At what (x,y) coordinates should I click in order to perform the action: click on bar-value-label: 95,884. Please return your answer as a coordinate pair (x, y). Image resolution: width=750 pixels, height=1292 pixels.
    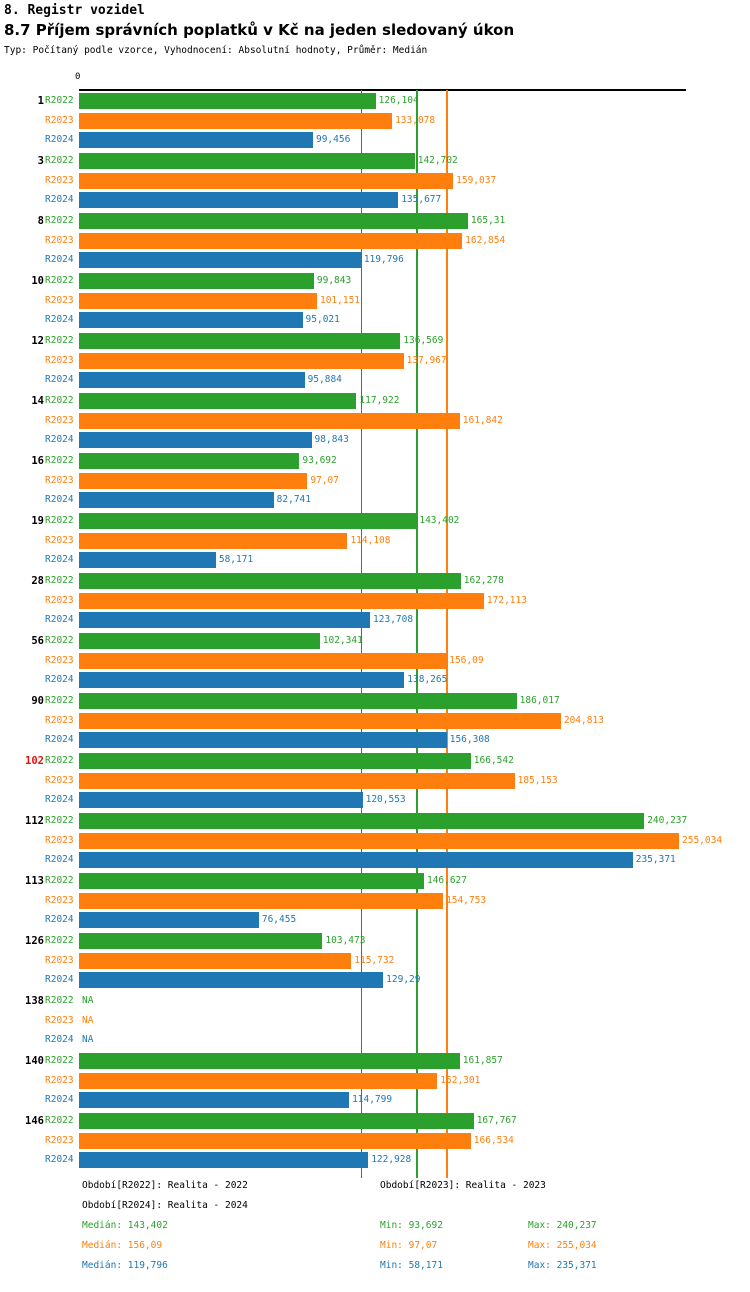
    Looking at the image, I should click on (324, 379).